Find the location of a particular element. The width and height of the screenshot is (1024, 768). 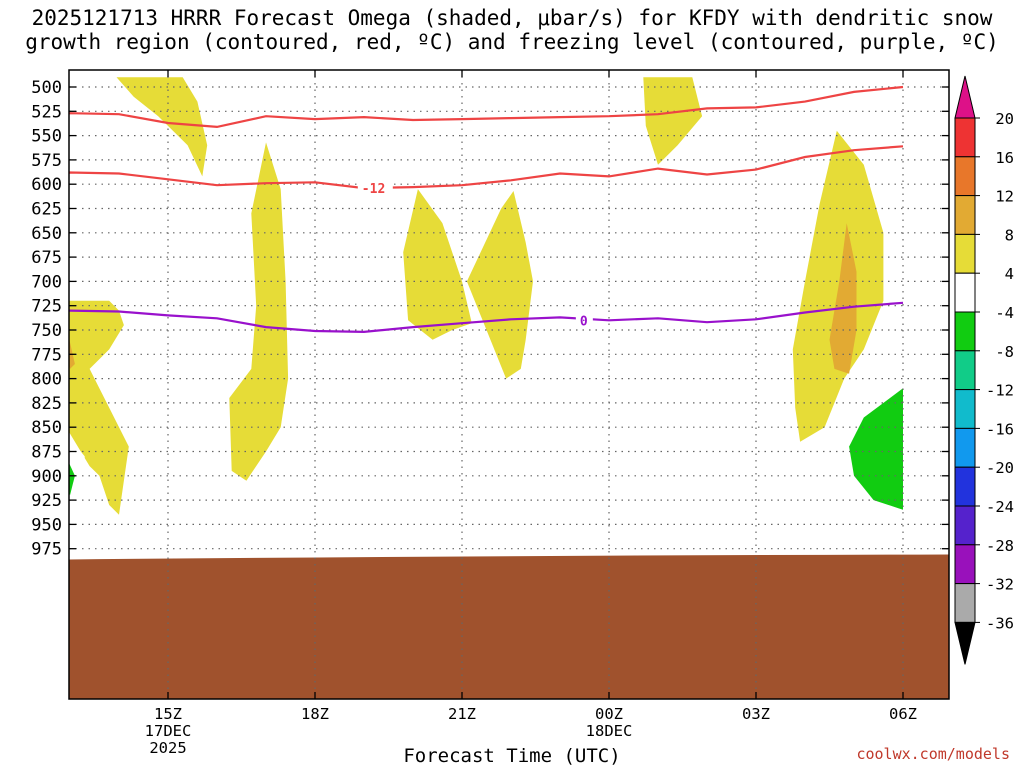

ytick-label-575: 575 is located at coordinates (46, 161).